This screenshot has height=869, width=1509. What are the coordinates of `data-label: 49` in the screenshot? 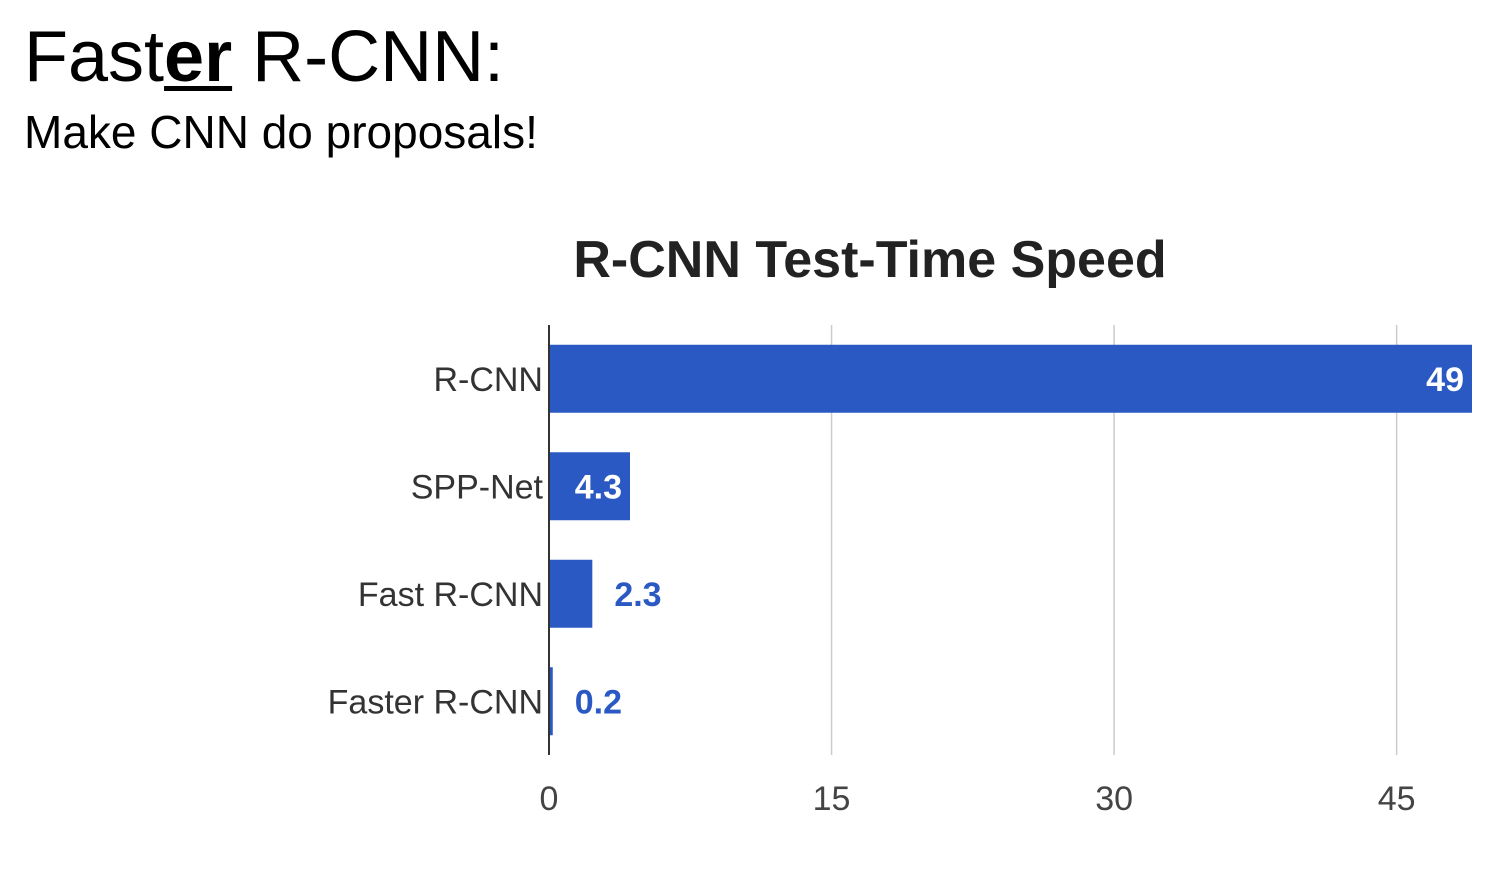 It's located at (1445, 380).